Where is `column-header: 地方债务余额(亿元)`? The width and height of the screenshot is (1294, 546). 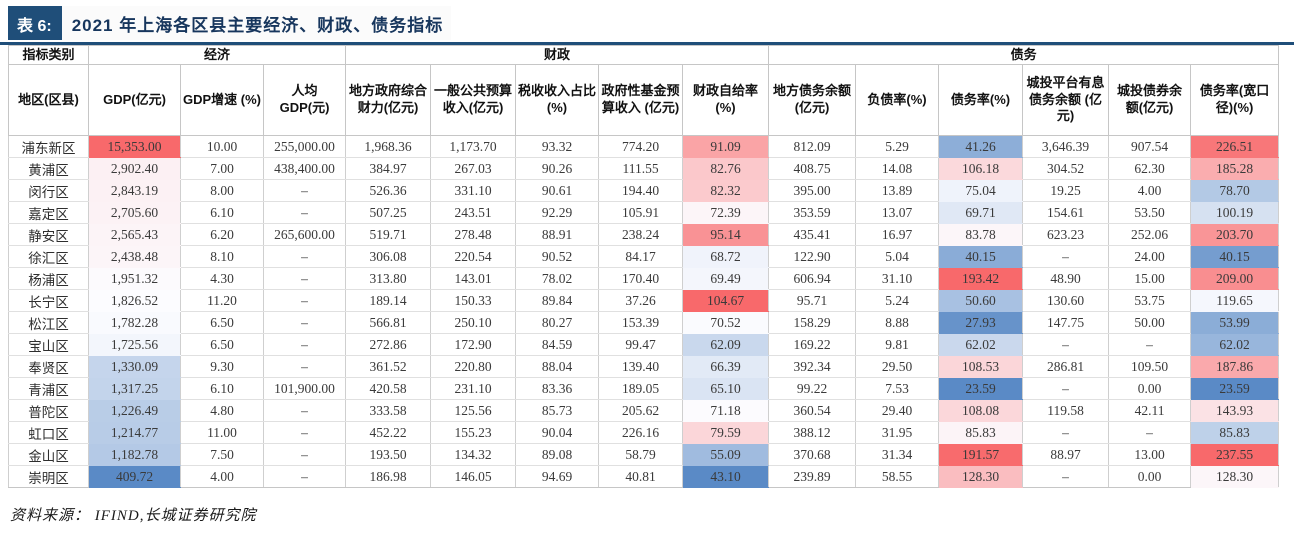 column-header: 地方债务余额(亿元) is located at coordinates (812, 100).